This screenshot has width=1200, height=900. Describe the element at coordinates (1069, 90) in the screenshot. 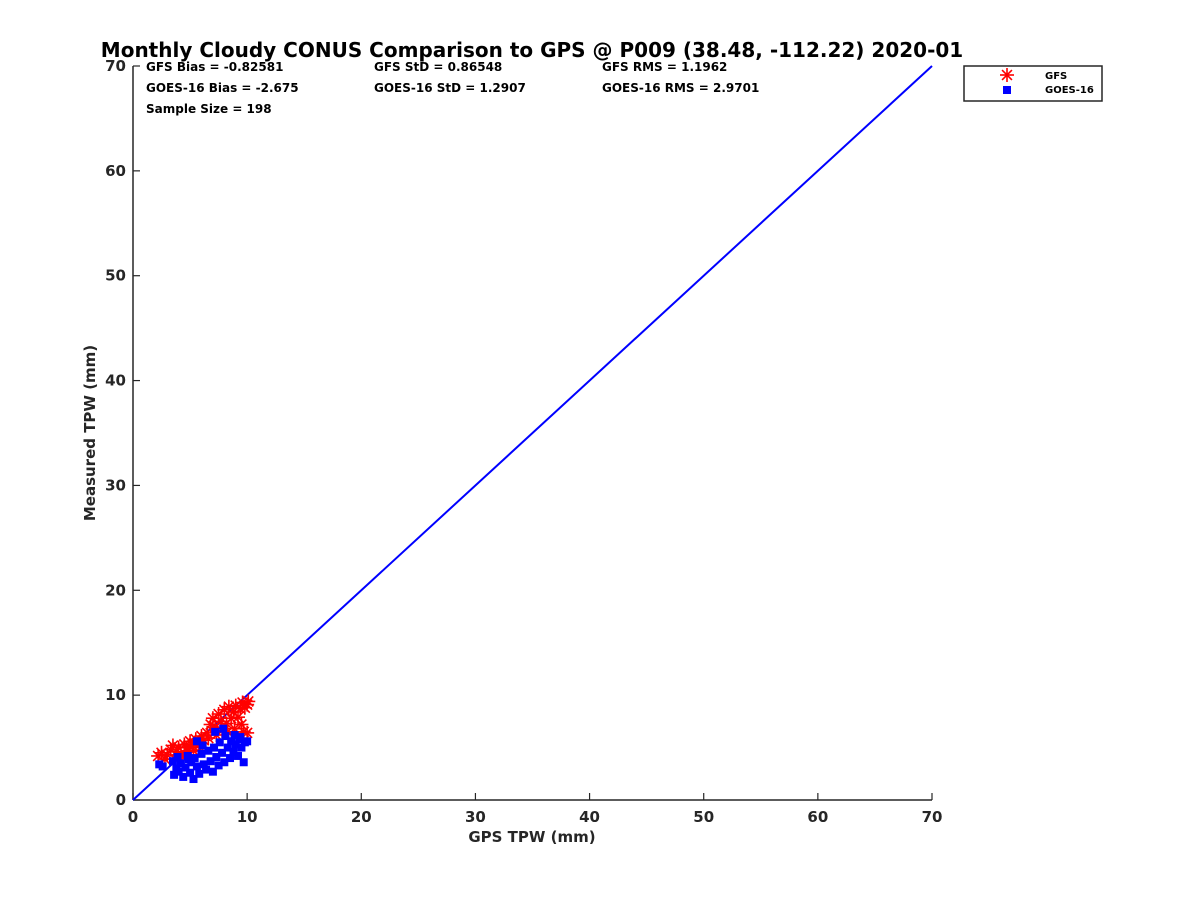

I see `legend-goes-label: GOES-16` at that location.